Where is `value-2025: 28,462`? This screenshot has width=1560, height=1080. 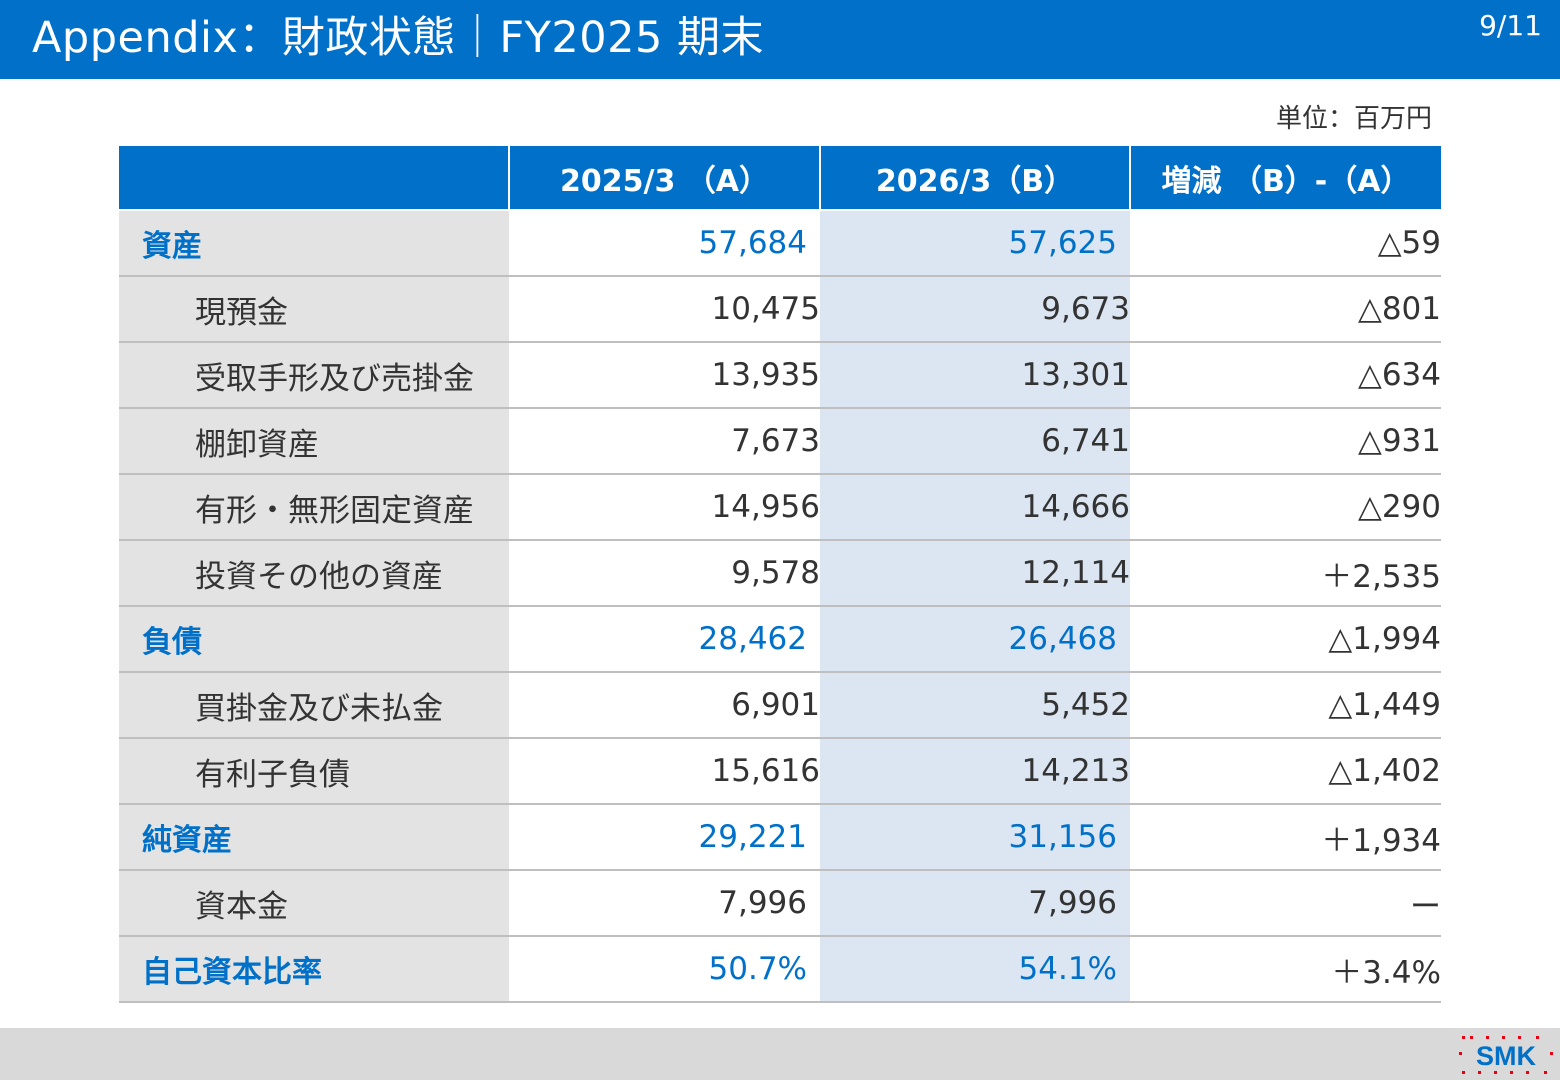 value-2025: 28,462 is located at coordinates (664, 639).